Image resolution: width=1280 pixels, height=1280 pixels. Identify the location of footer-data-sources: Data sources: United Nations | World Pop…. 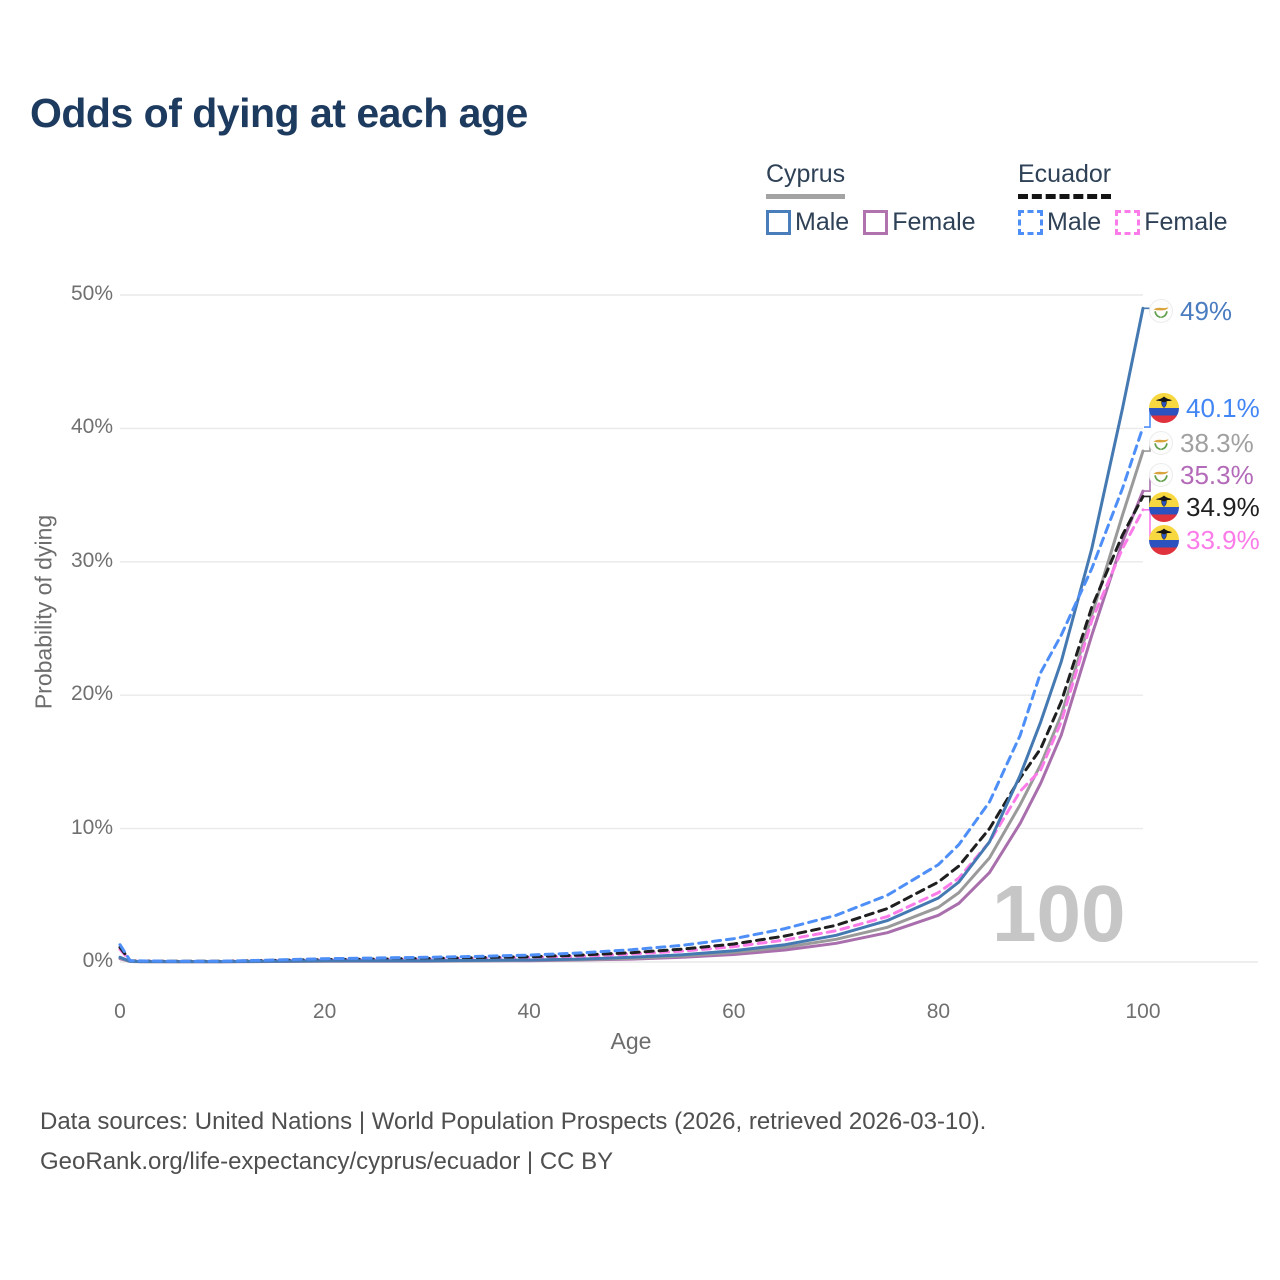
(513, 1121).